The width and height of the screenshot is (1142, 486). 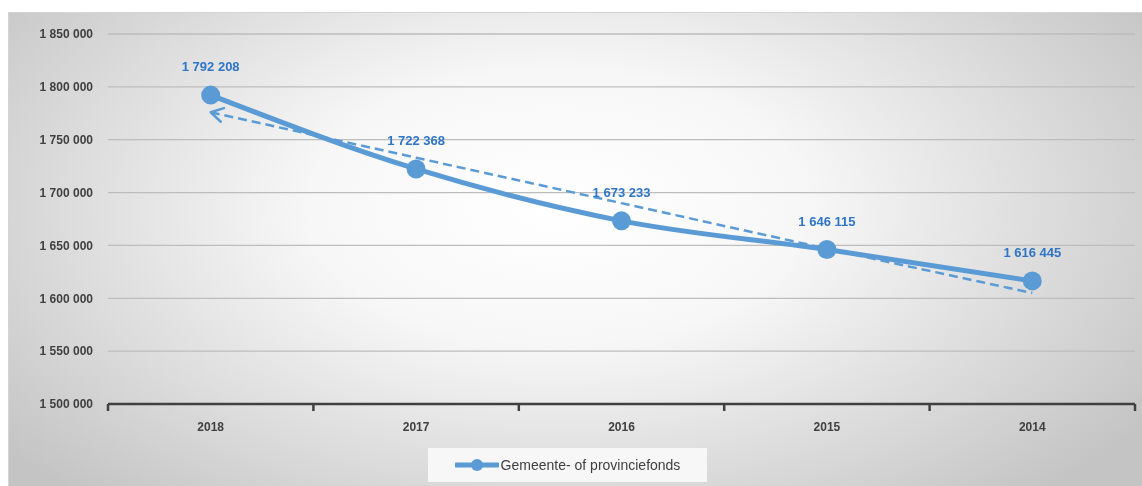 I want to click on data-label: 1 646 115, so click(x=827, y=221).